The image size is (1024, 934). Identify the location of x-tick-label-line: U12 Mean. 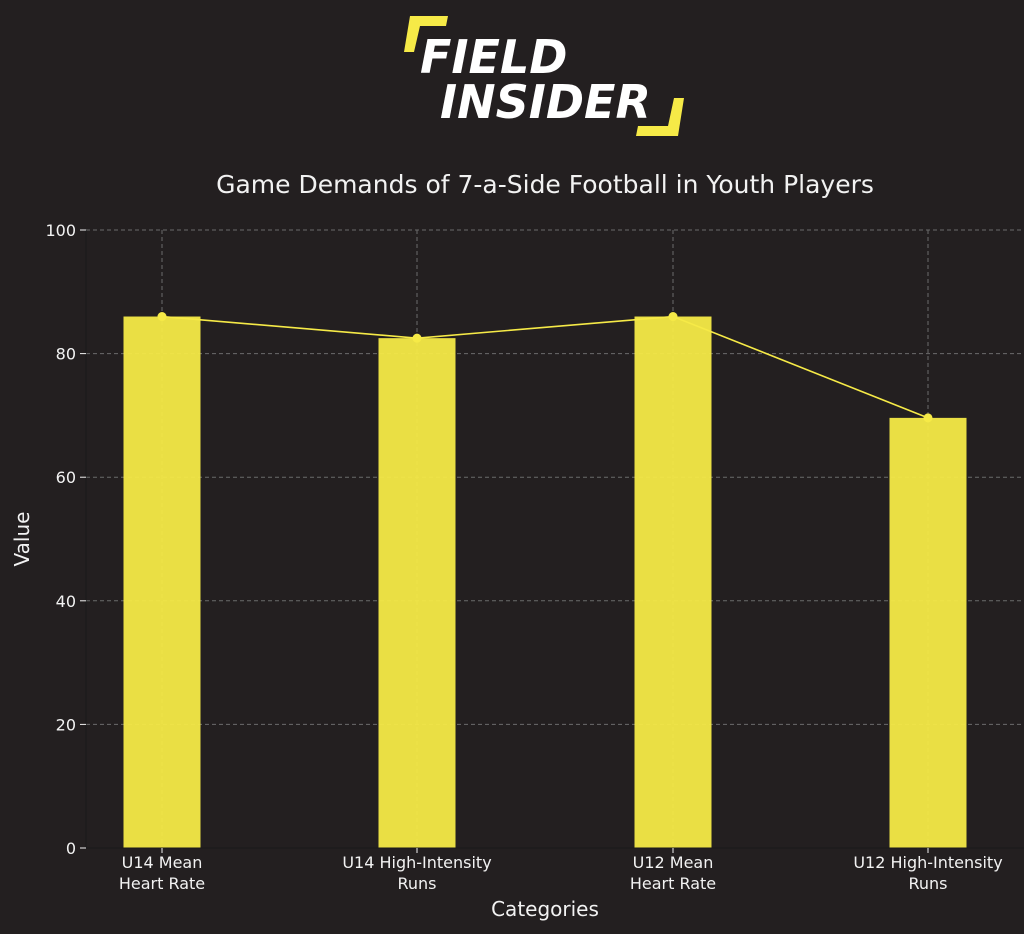
(673, 862).